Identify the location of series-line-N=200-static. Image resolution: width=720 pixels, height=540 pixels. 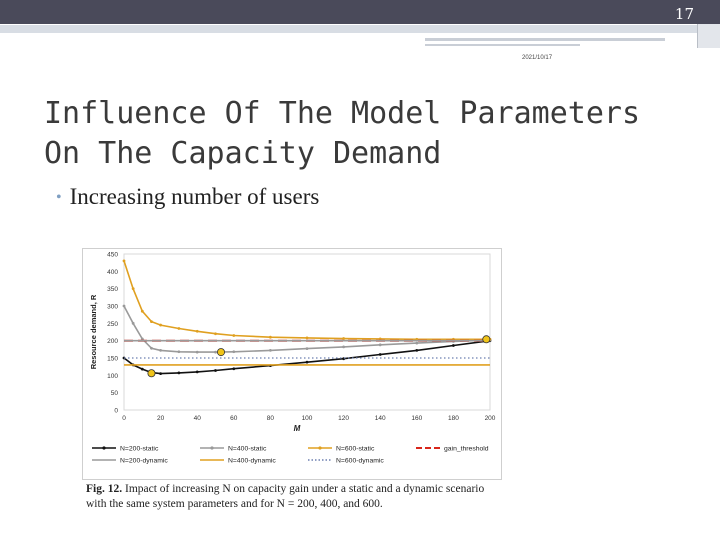
(307, 357).